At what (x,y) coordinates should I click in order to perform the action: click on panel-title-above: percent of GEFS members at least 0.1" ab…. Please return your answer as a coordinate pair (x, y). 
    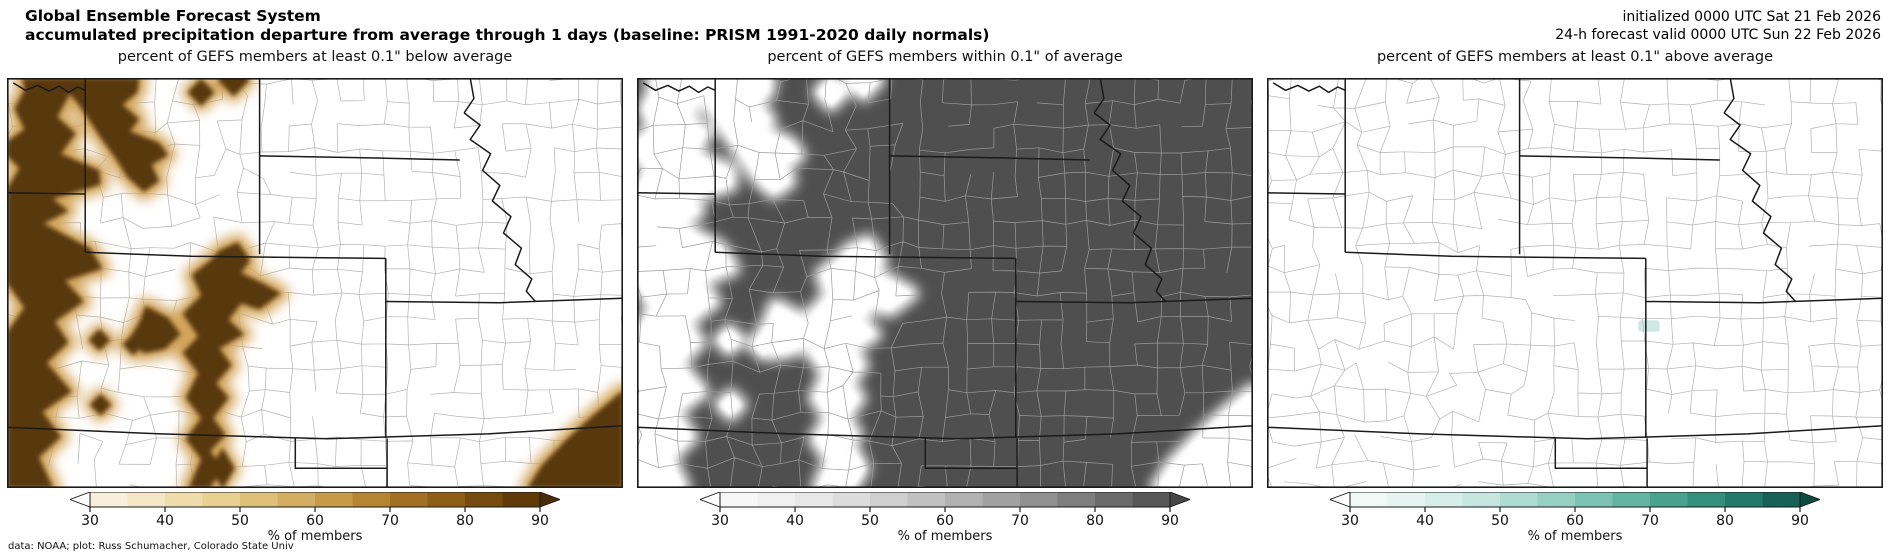
    Looking at the image, I should click on (1575, 57).